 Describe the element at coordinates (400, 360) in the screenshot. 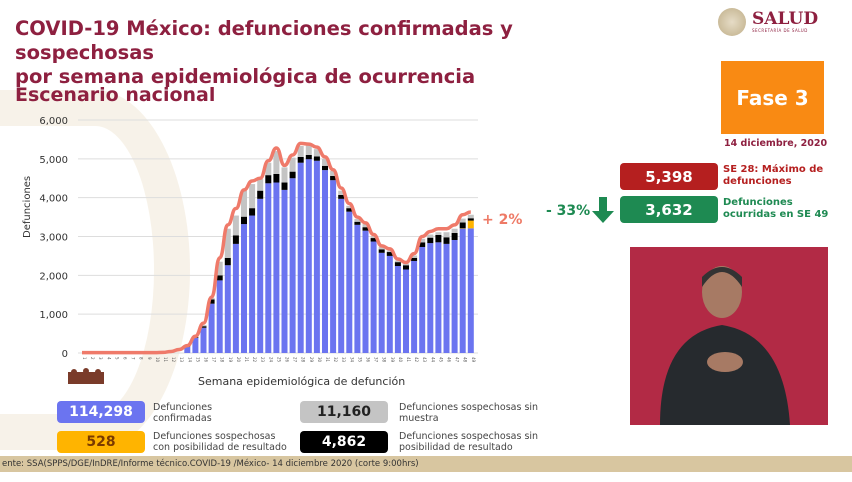

I see `x-tick-label: 40` at that location.